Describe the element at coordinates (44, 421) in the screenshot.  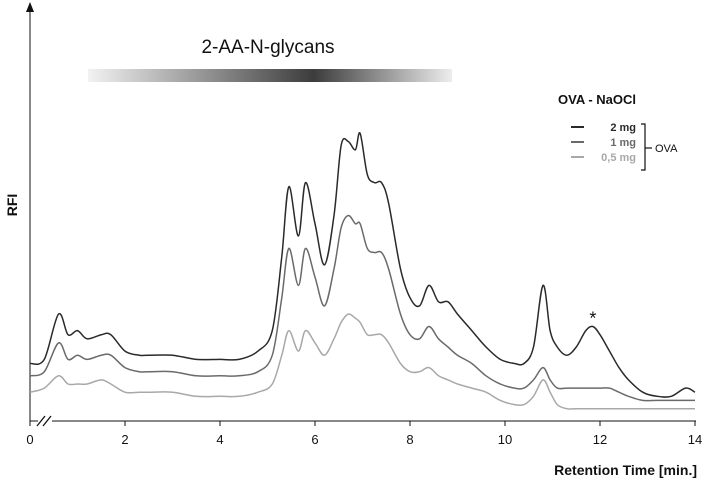
I see `axis-break-mark` at that location.